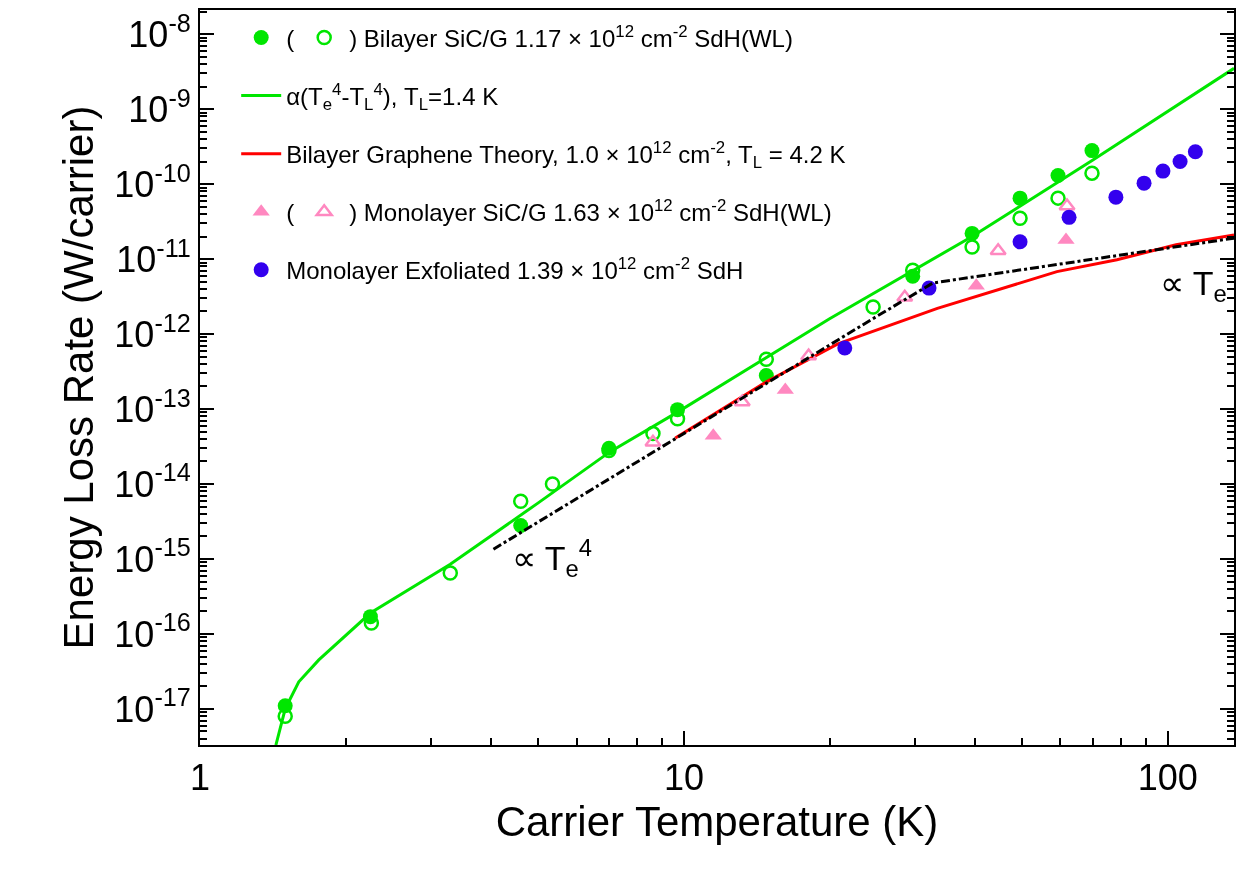  I want to click on y-axis-title: Energy Loss Rate (W/carrier), so click(78, 377).